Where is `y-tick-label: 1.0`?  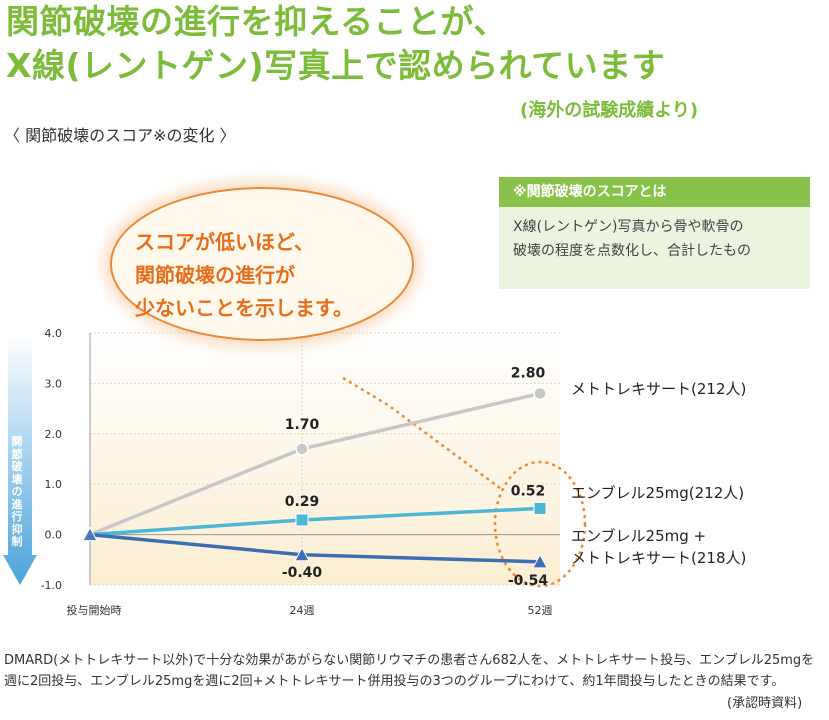
y-tick-label: 1.0 is located at coordinates (54, 484).